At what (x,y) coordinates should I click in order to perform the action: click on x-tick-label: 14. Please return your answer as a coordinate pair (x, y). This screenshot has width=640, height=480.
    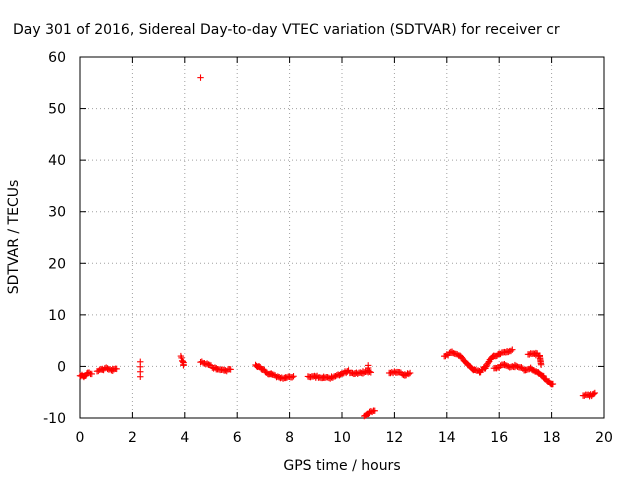
    Looking at the image, I should click on (447, 438).